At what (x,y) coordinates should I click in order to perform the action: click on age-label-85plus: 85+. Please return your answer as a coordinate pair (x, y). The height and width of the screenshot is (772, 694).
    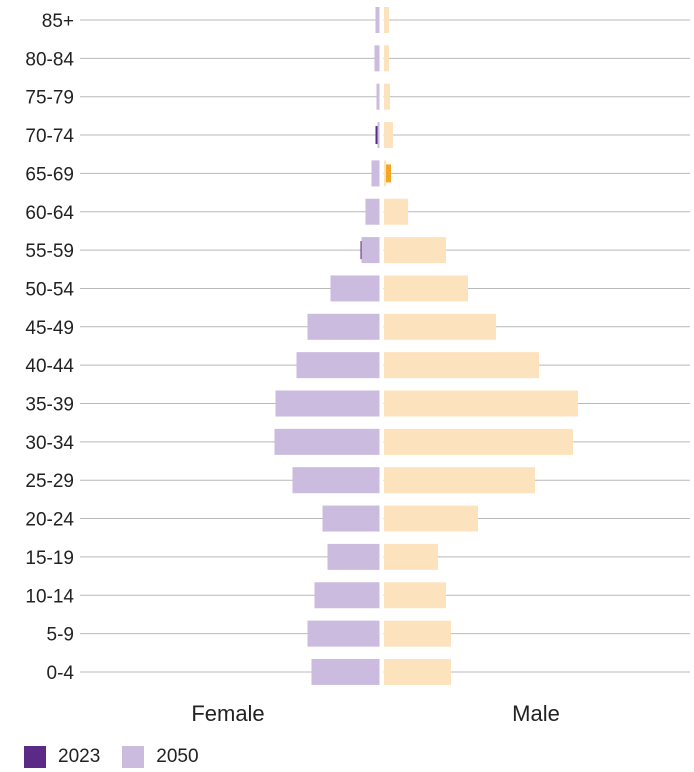
    Looking at the image, I should click on (58, 21).